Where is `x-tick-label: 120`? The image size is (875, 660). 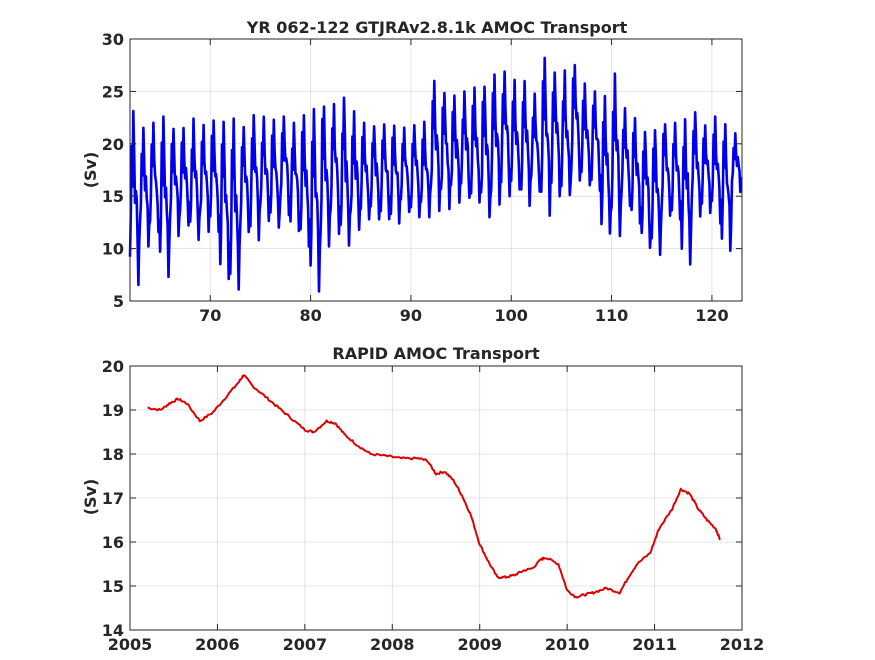 x-tick-label: 120 is located at coordinates (711, 315).